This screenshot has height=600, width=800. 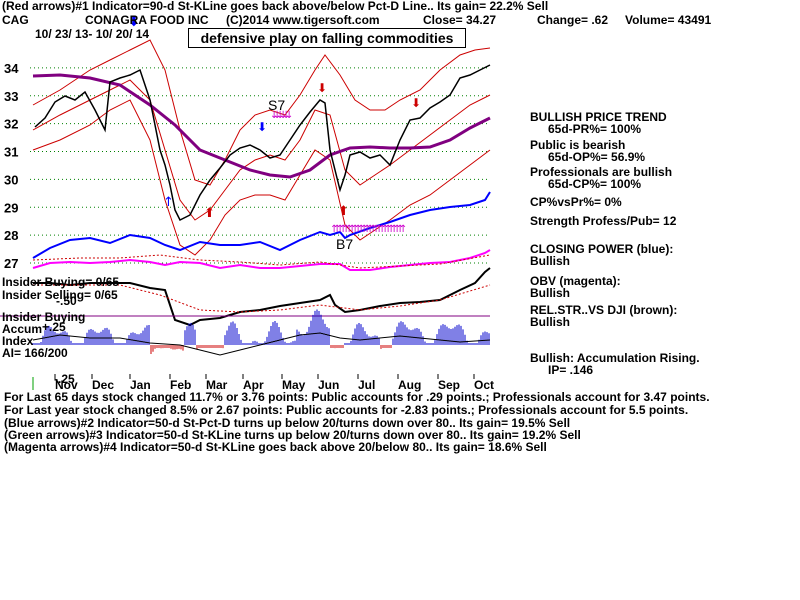 What do you see at coordinates (367, 385) in the screenshot?
I see `month-label-jul: Jul` at bounding box center [367, 385].